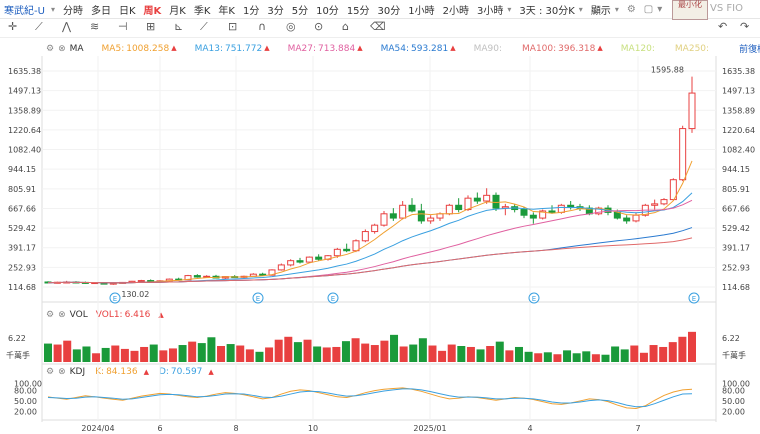 This screenshot has width=760, height=434. Describe the element at coordinates (39, 26) in the screenshot. I see `trend-line-icon: ⟋` at that location.